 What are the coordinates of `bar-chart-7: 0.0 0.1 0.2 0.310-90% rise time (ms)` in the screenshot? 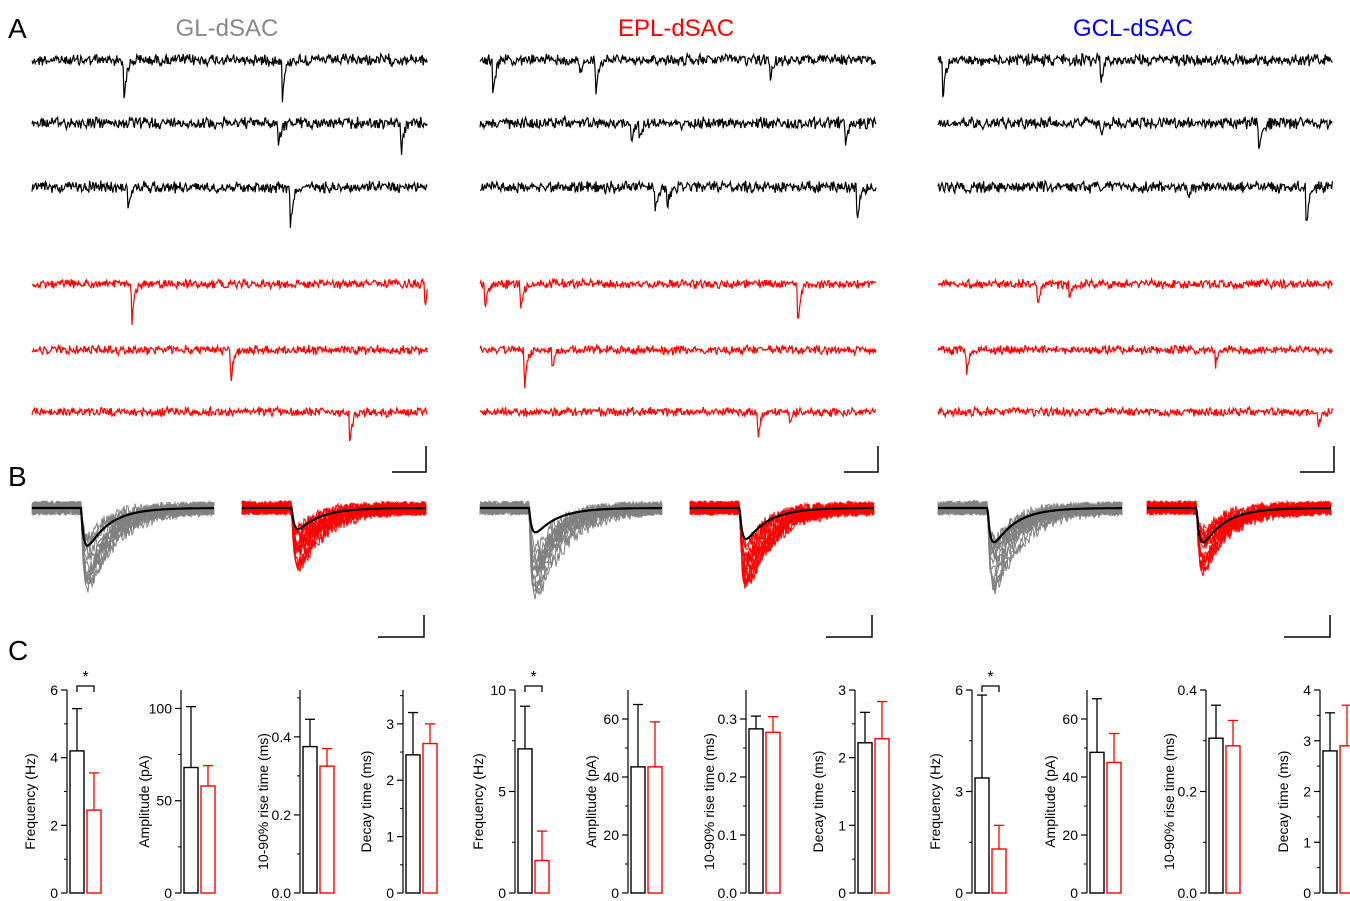 It's located at (741, 795).